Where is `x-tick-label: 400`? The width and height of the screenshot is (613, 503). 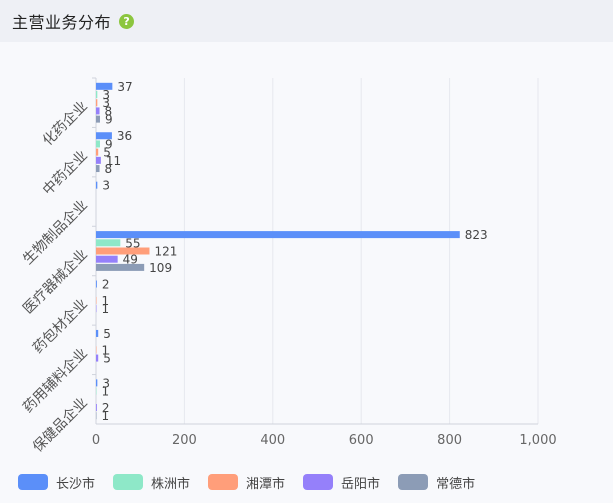
x-tick-label: 400 is located at coordinates (272, 440).